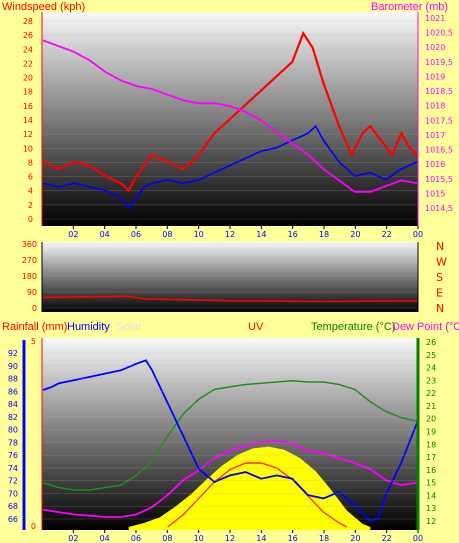 The height and width of the screenshot is (543, 459). What do you see at coordinates (29, 260) in the screenshot?
I see `dir-y-tick-label: 270` at bounding box center [29, 260].